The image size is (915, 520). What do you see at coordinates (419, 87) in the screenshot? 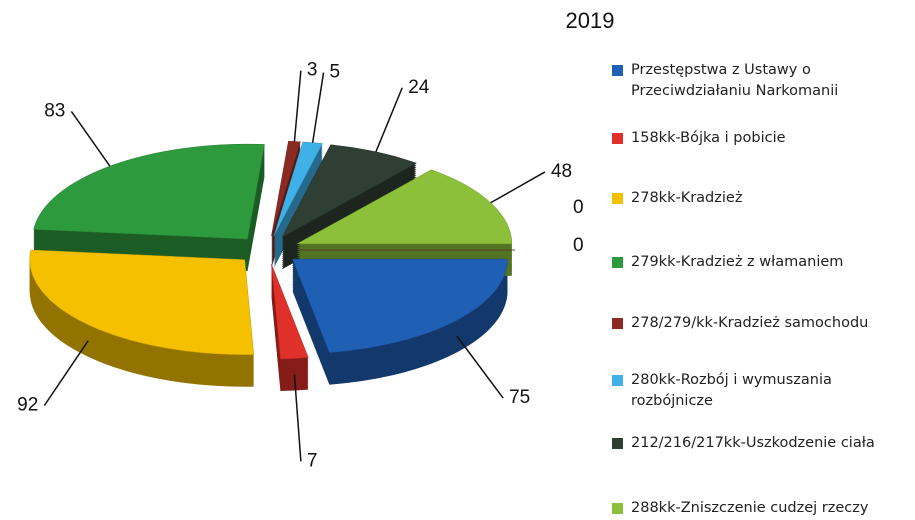
I see `data-label: 24` at bounding box center [419, 87].